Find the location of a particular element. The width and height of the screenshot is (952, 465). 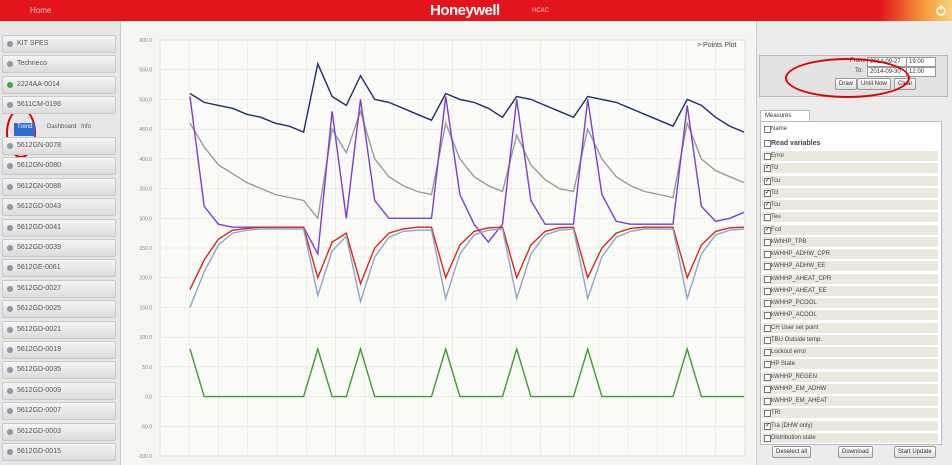

y-tick-label: 600.0 is located at coordinates (145, 41).